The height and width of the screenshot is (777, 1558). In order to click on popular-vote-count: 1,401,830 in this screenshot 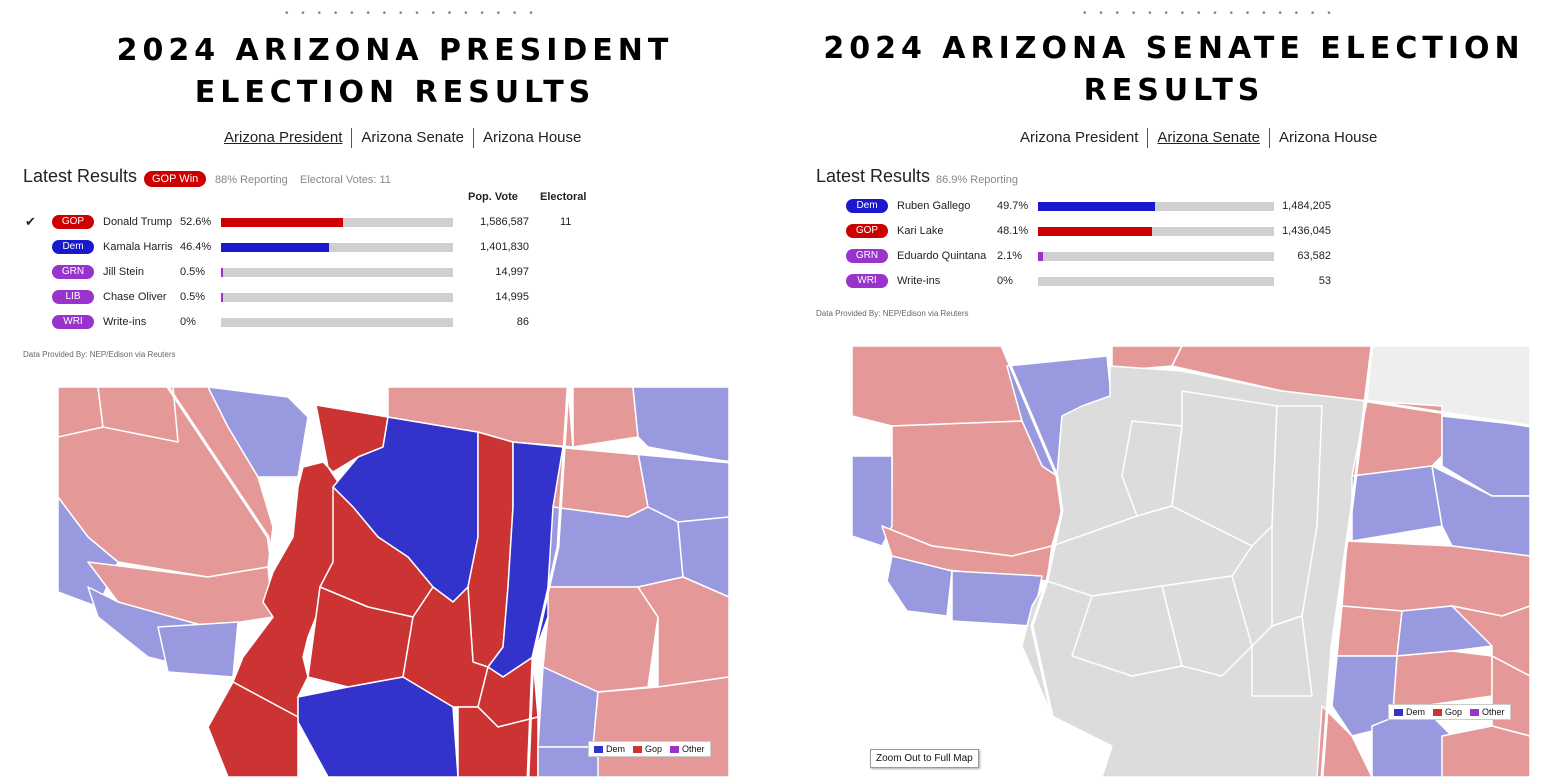, I will do `click(504, 247)`.